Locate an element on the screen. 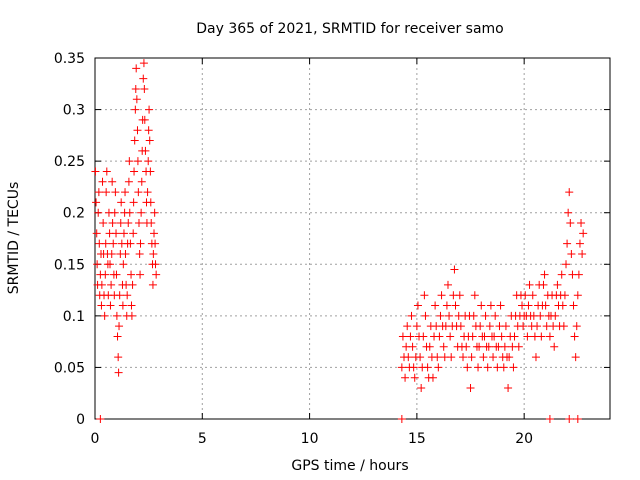 The height and width of the screenshot is (480, 640). x-axis-label: GPS time / hours is located at coordinates (349, 466).